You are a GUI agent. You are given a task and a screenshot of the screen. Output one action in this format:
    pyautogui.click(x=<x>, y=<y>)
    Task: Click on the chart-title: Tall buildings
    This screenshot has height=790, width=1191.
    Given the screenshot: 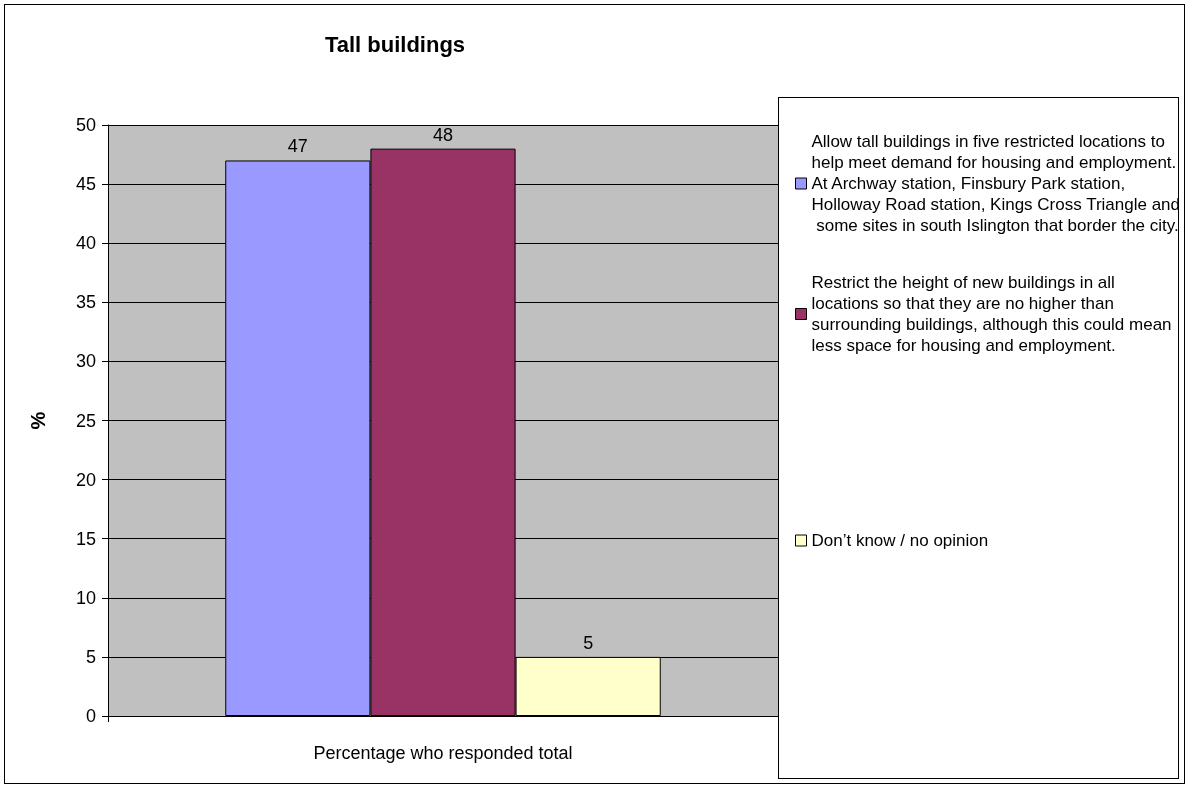 What is the action you would take?
    pyautogui.click(x=395, y=44)
    